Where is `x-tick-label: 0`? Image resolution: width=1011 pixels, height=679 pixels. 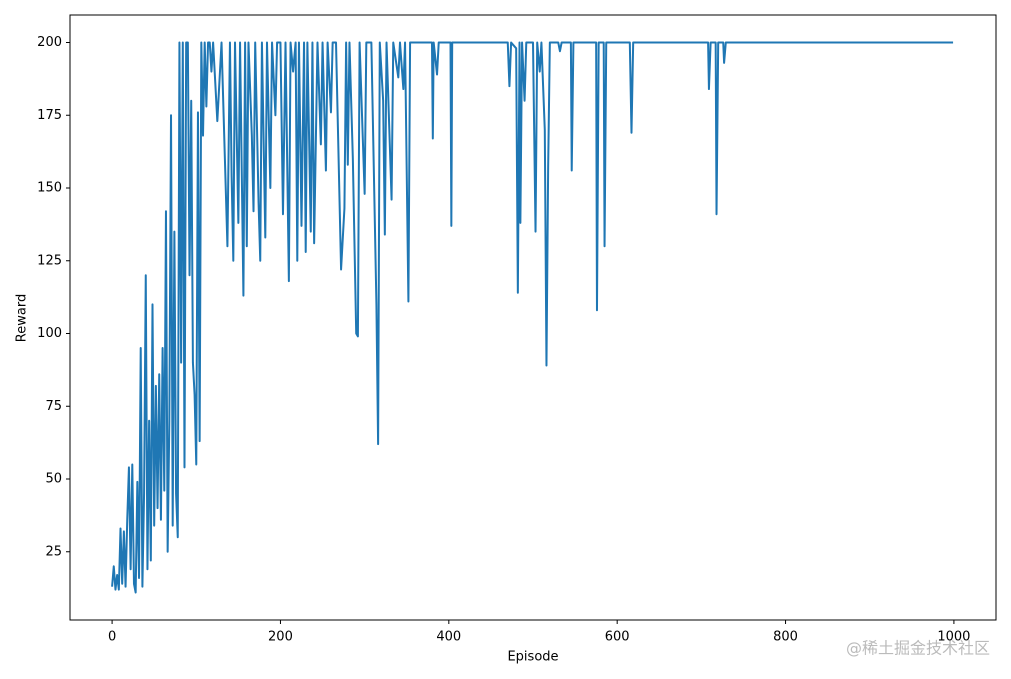
x-tick-label: 0 is located at coordinates (112, 637).